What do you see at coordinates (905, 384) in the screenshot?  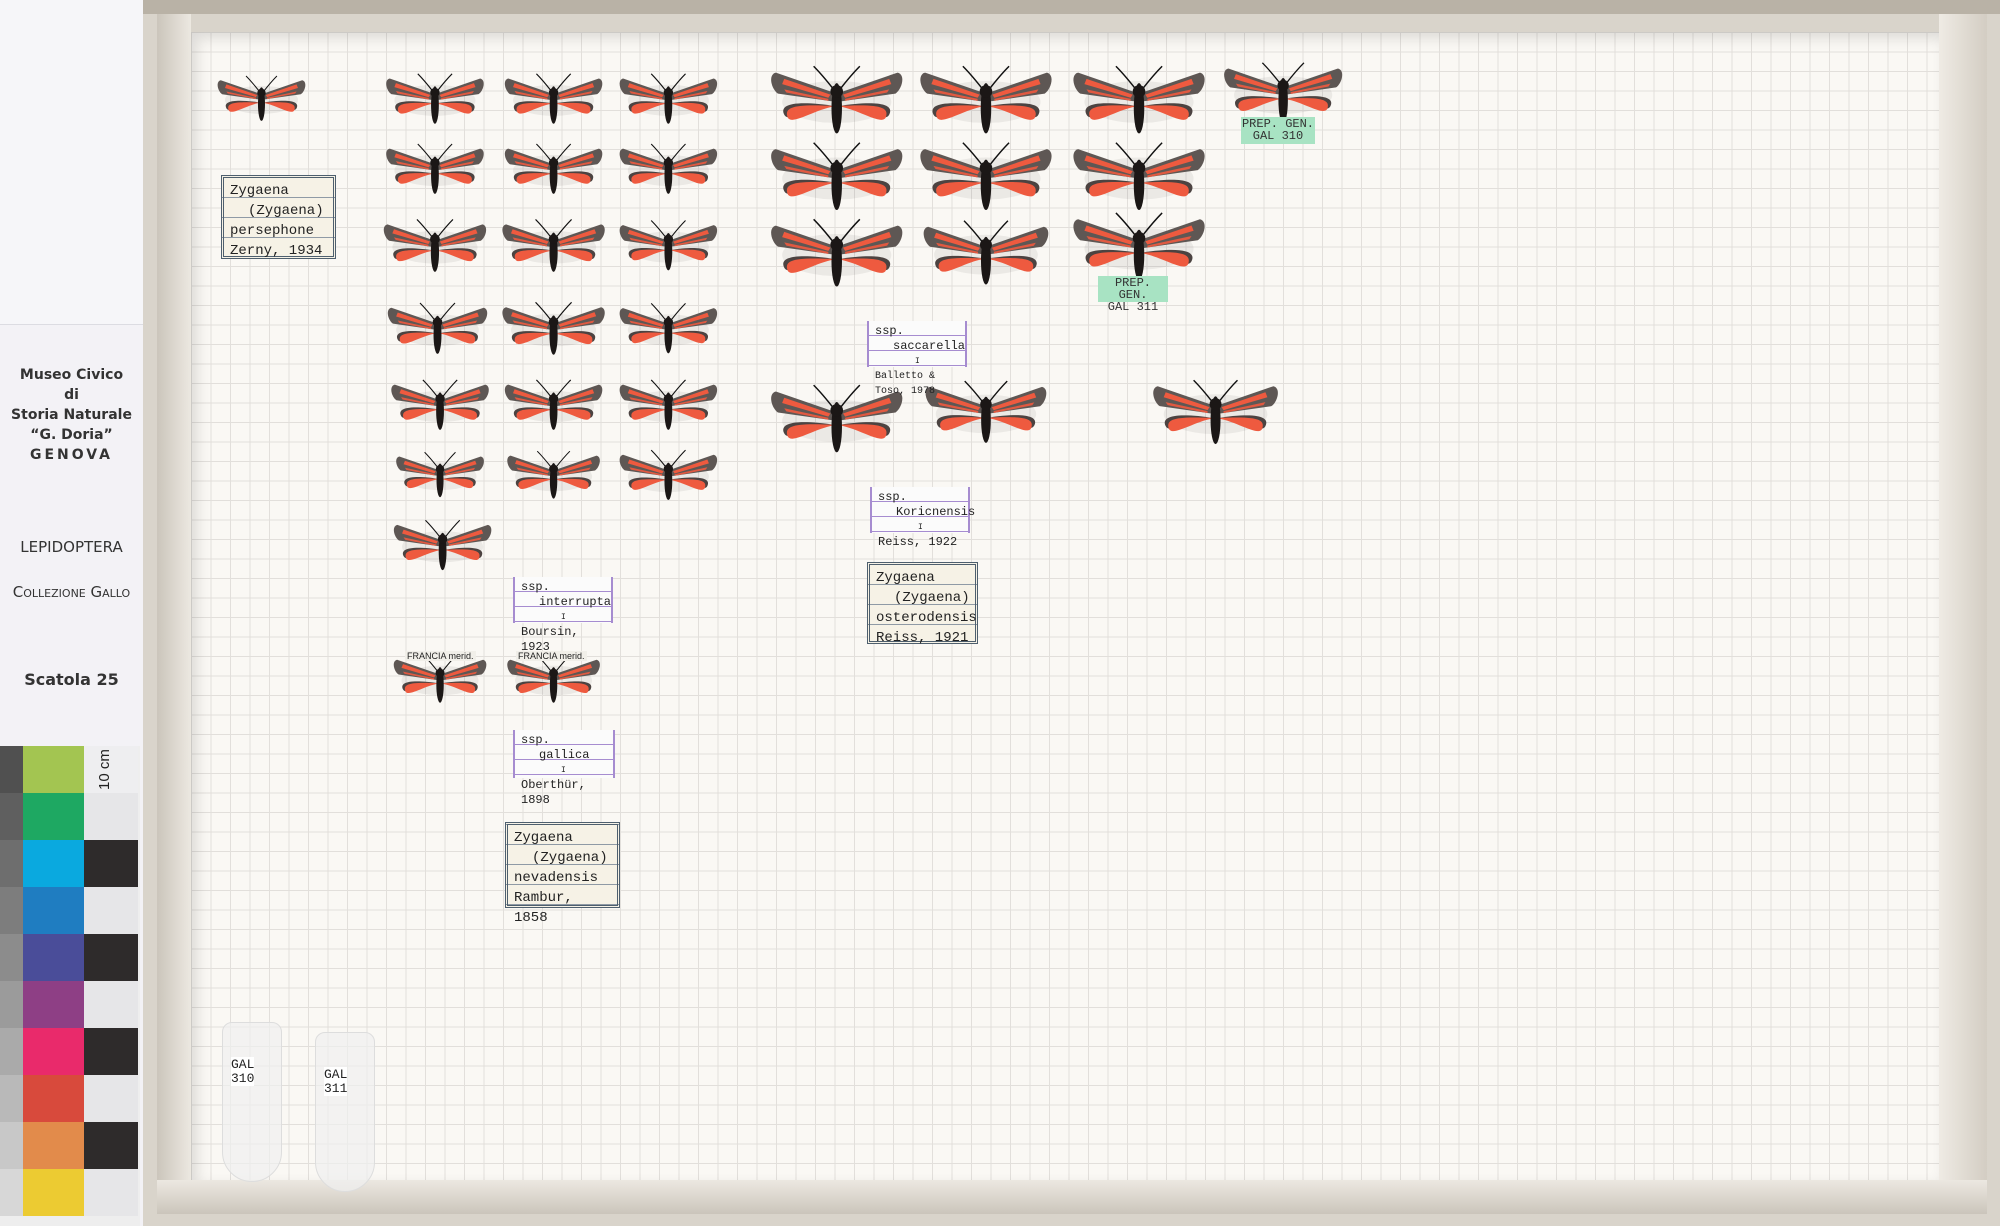 I see `label-line: Balletto & Toso, 1978` at bounding box center [905, 384].